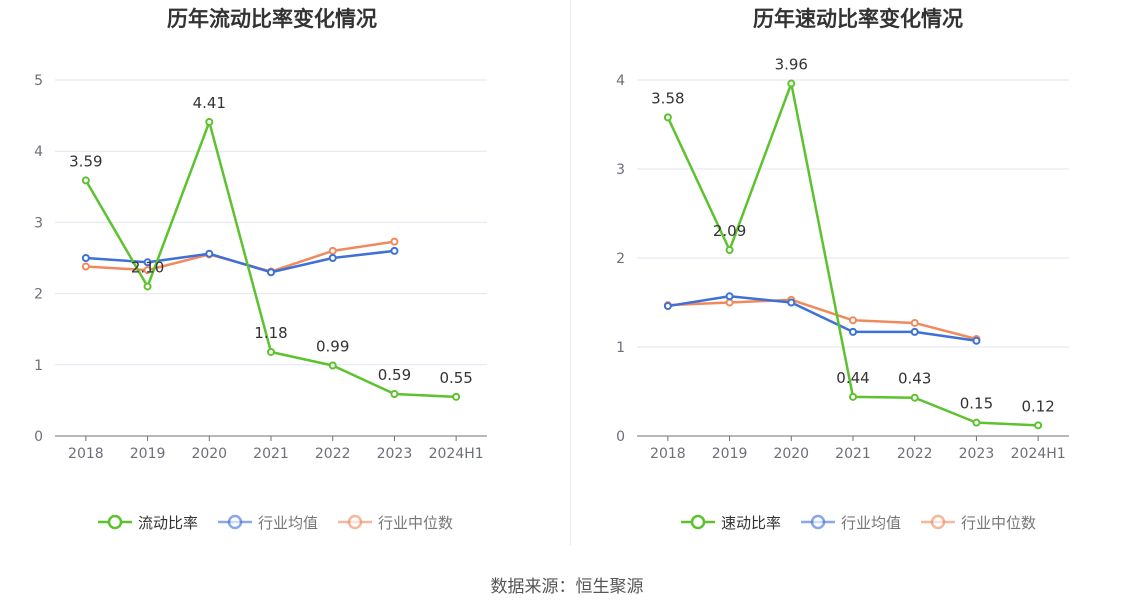 This screenshot has height=612, width=1134. I want to click on data-label: 2.10, so click(147, 267).